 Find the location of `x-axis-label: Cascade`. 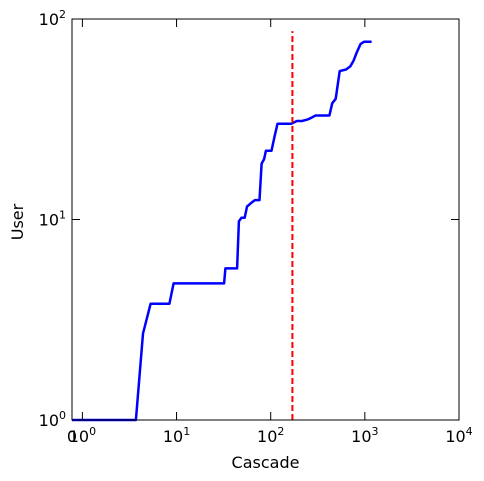

x-axis-label: Cascade is located at coordinates (266, 462).